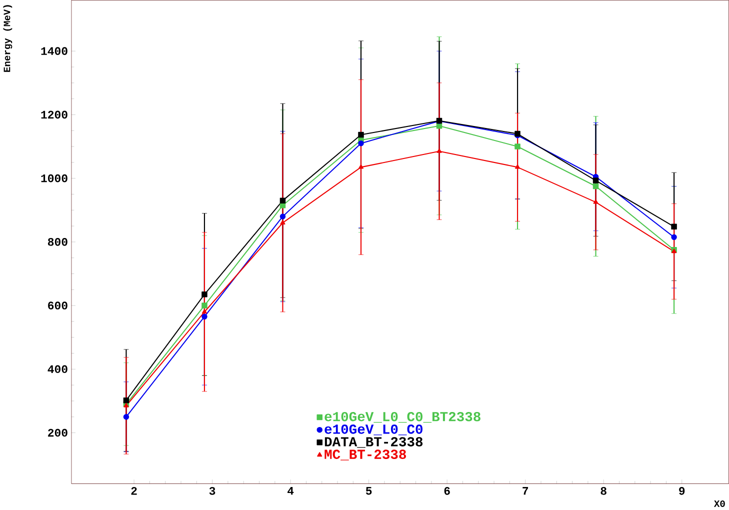 This screenshot has width=729, height=510. I want to click on x-tick-label: 3, so click(212, 490).